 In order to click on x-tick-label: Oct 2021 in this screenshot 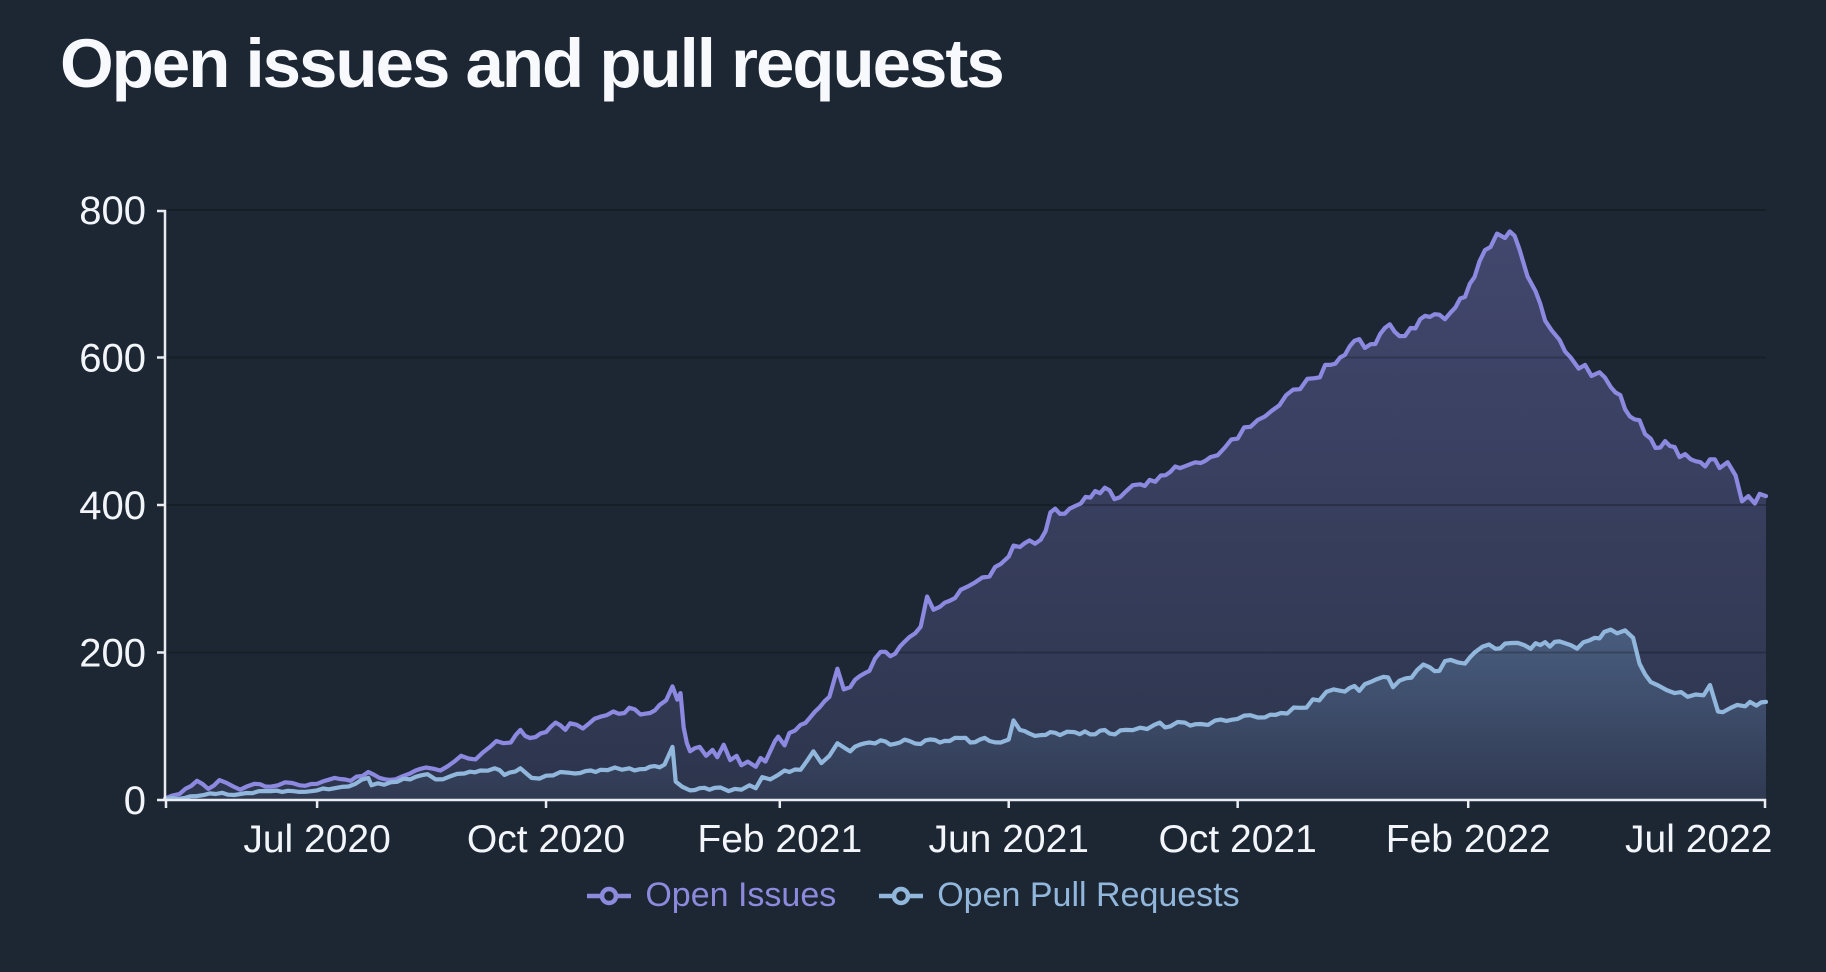, I will do `click(1238, 839)`.